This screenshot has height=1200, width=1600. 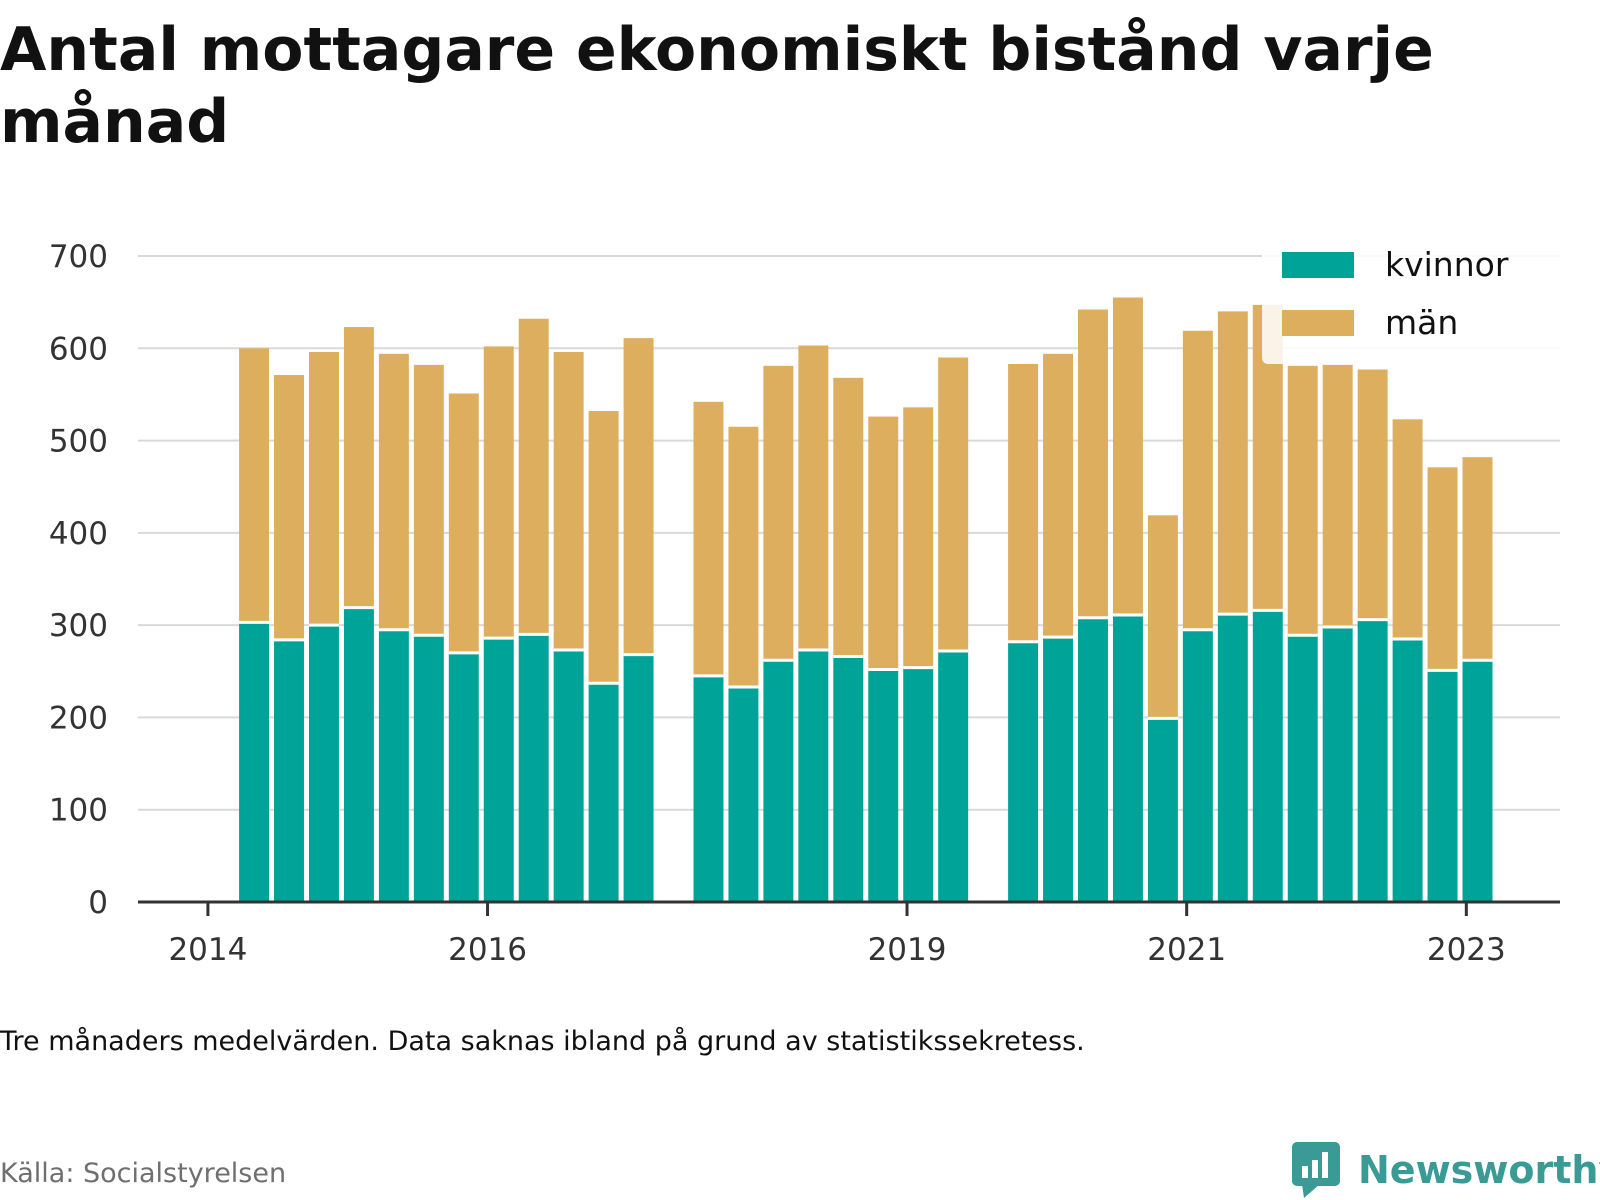 I want to click on legend-swatch-kvinnor, so click(x=1318, y=265).